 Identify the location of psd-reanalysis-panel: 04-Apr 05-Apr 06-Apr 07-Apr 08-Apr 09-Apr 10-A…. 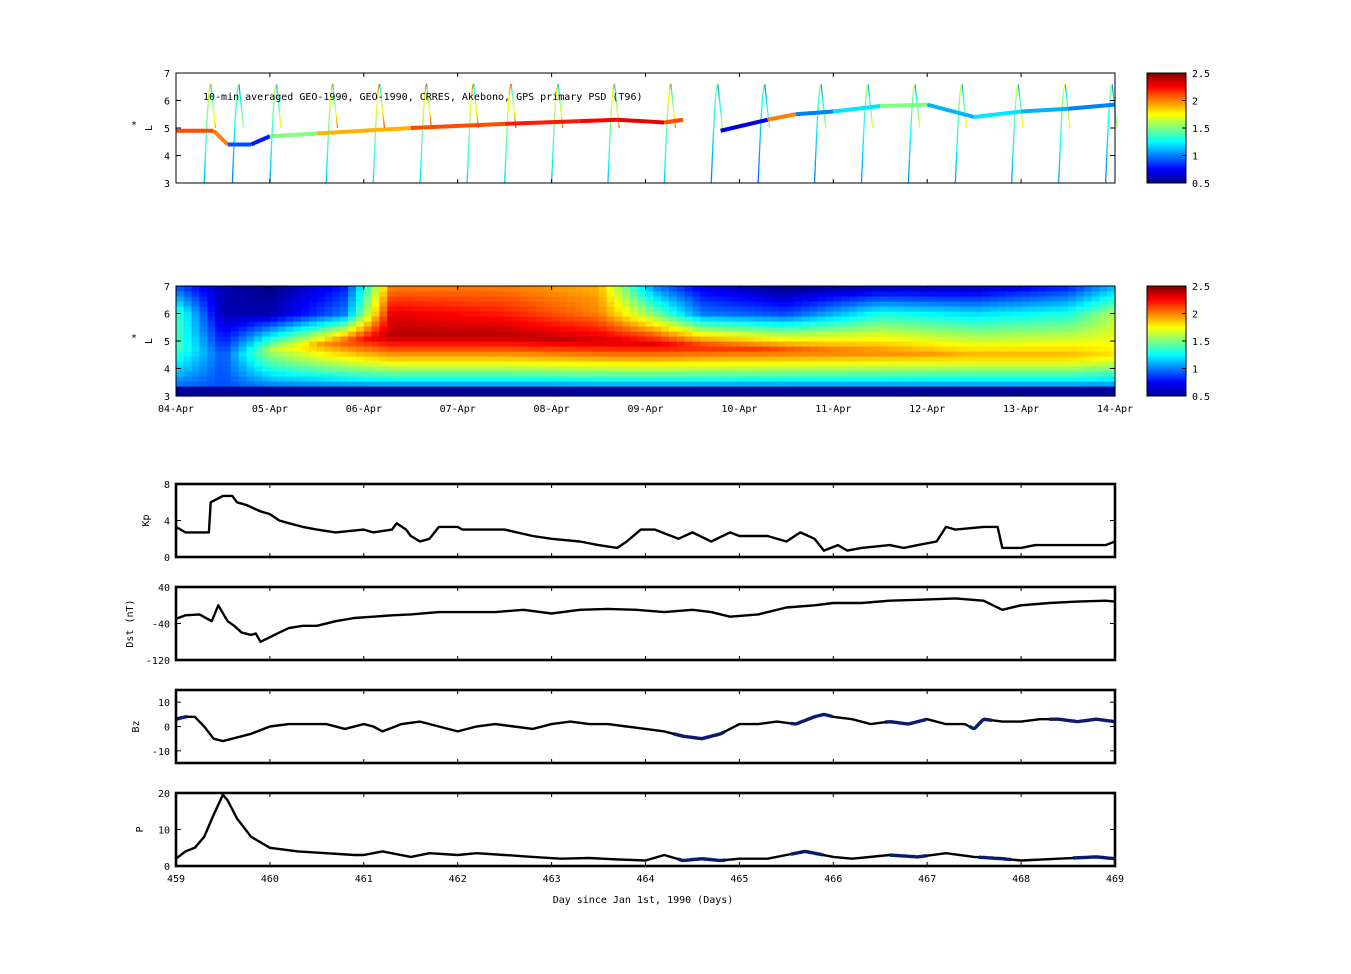
(670, 348).